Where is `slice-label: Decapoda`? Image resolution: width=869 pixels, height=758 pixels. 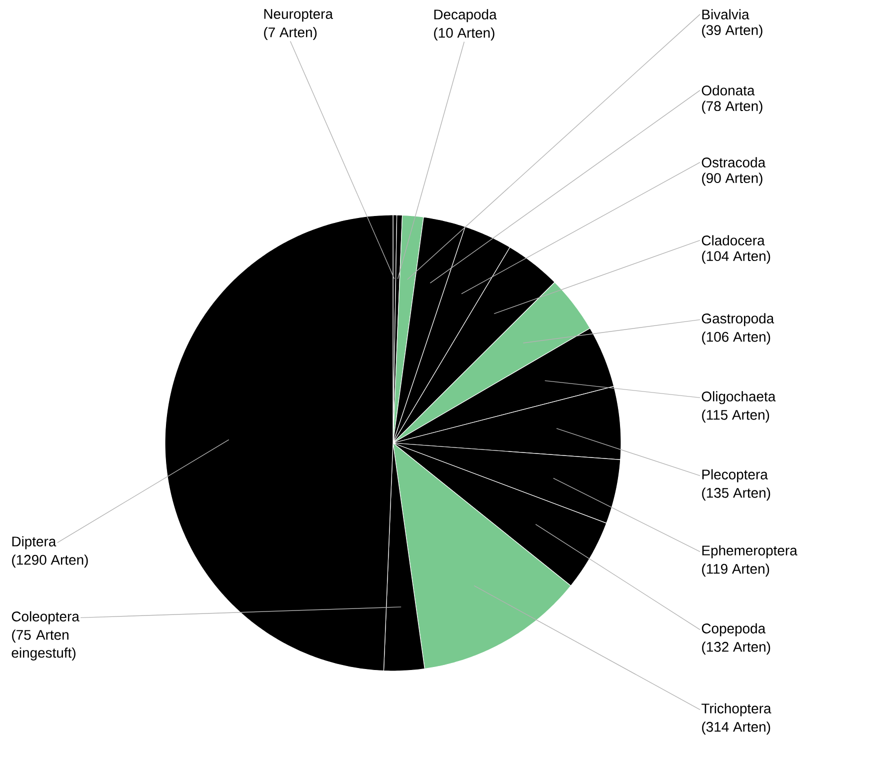 slice-label: Decapoda is located at coordinates (465, 15).